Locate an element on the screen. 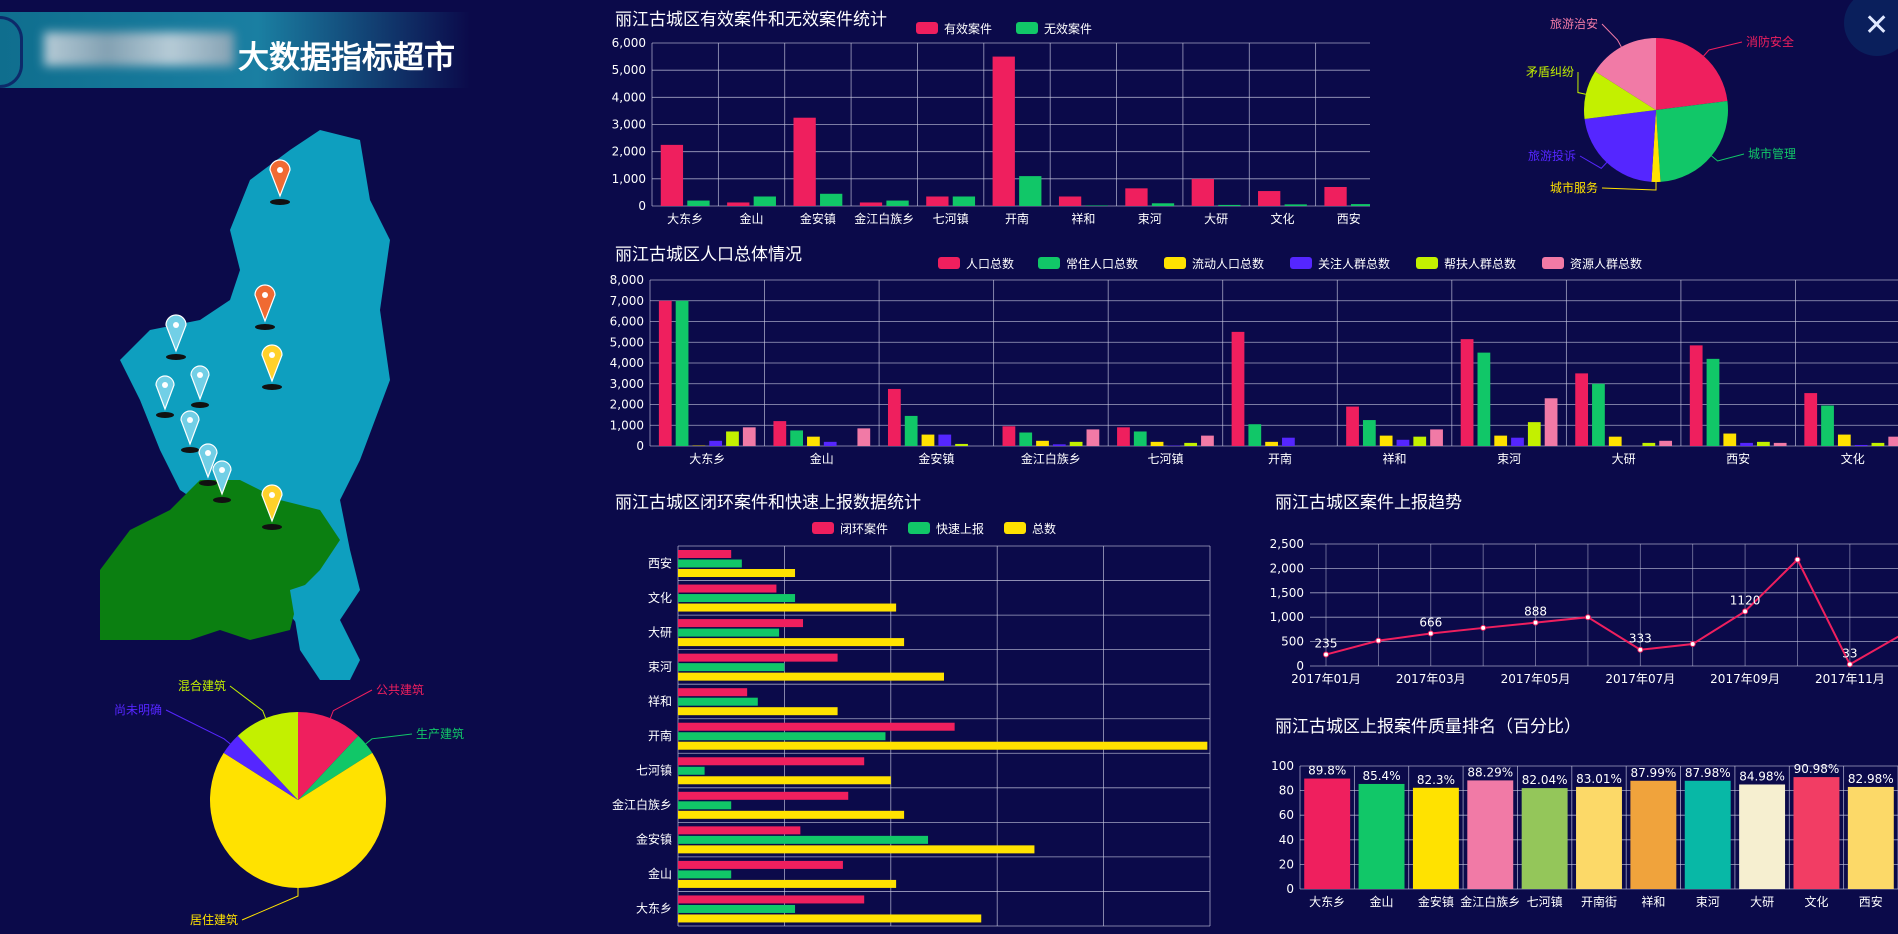  trend-line is located at coordinates (1612, 612).